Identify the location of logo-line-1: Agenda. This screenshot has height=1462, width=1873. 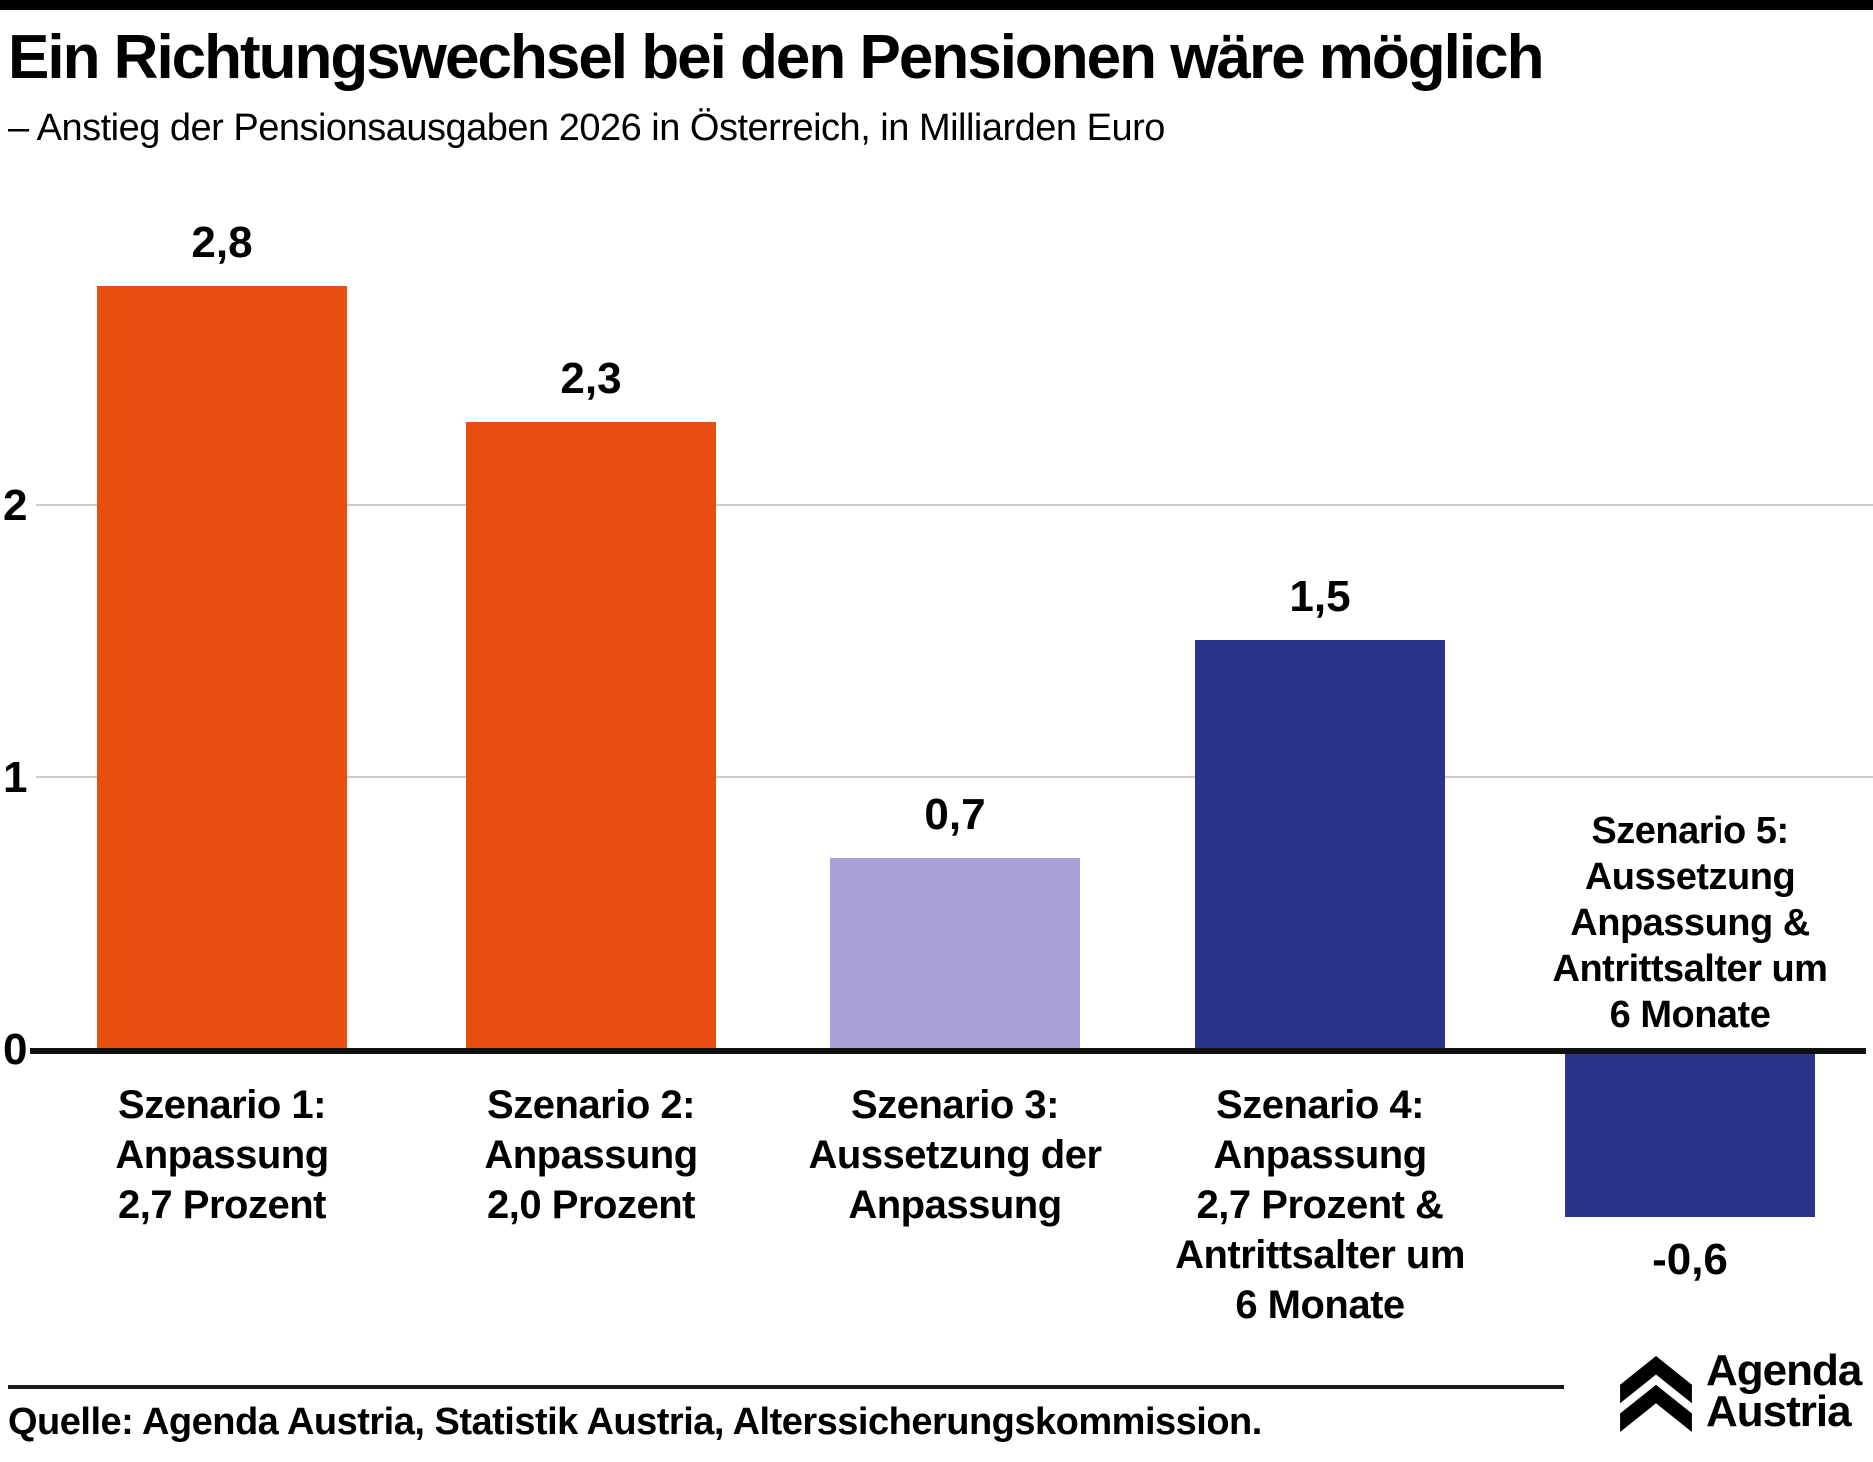
(1784, 1370).